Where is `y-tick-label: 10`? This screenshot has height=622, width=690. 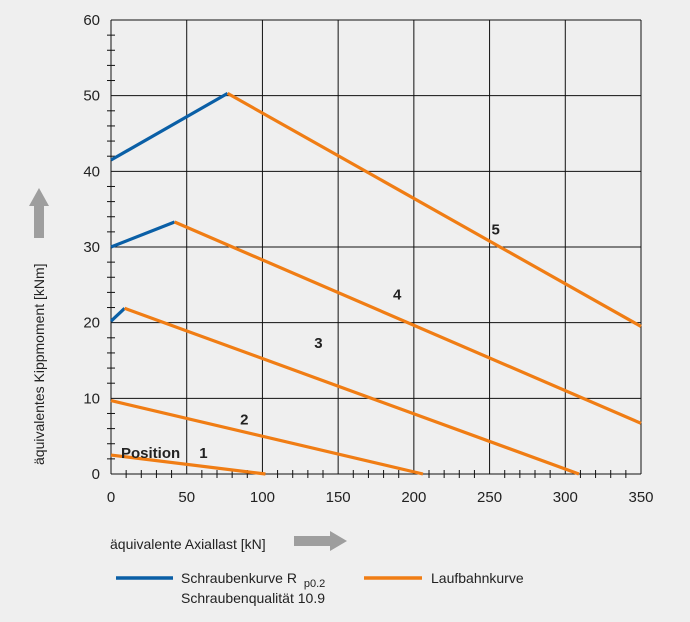
y-tick-label: 10 is located at coordinates (91, 398).